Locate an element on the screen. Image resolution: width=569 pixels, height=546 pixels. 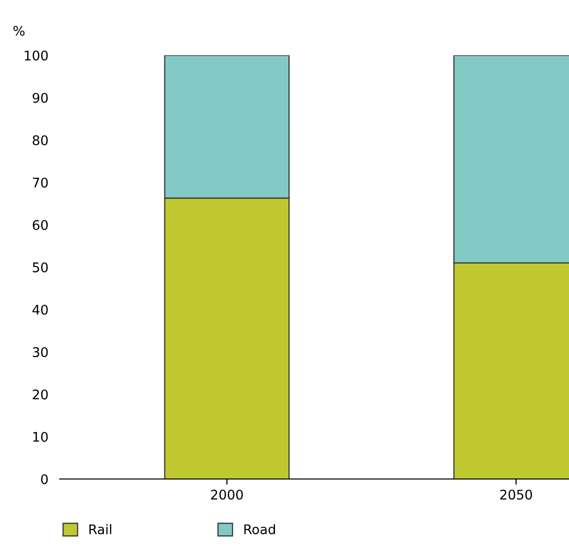
y-tick-label: 50 is located at coordinates (40, 267).